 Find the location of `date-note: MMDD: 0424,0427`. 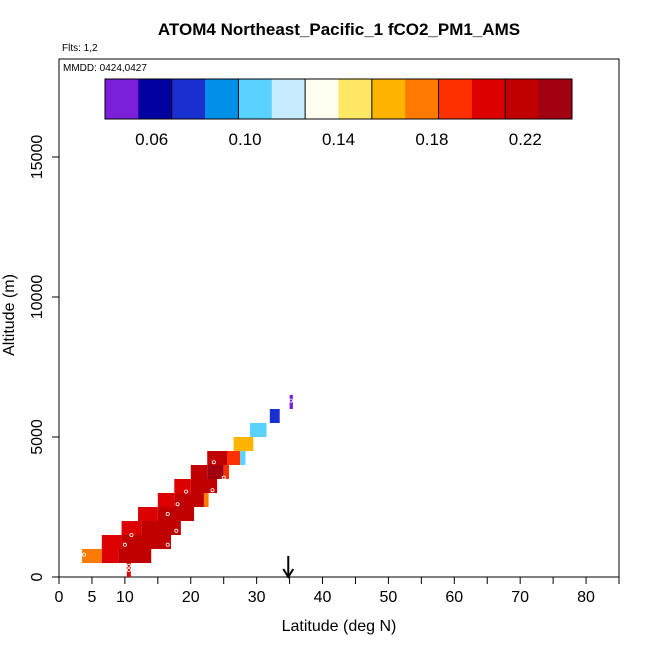

date-note: MMDD: 0424,0427 is located at coordinates (105, 68).